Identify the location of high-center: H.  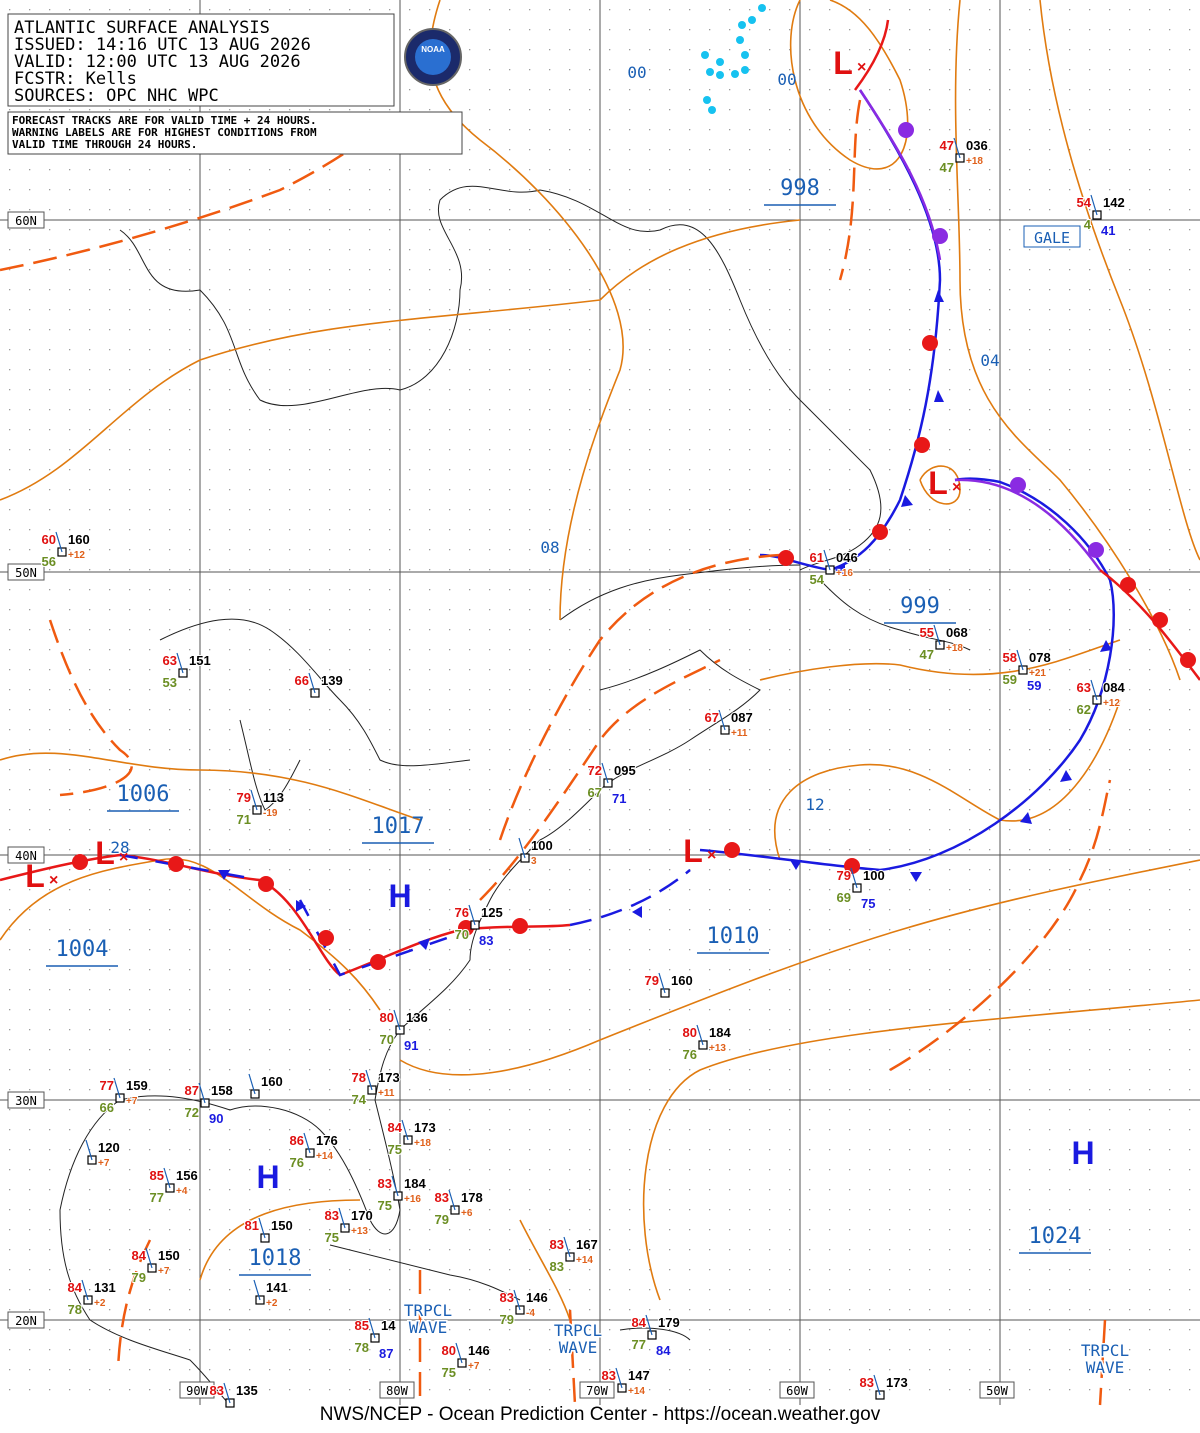
(399, 896).